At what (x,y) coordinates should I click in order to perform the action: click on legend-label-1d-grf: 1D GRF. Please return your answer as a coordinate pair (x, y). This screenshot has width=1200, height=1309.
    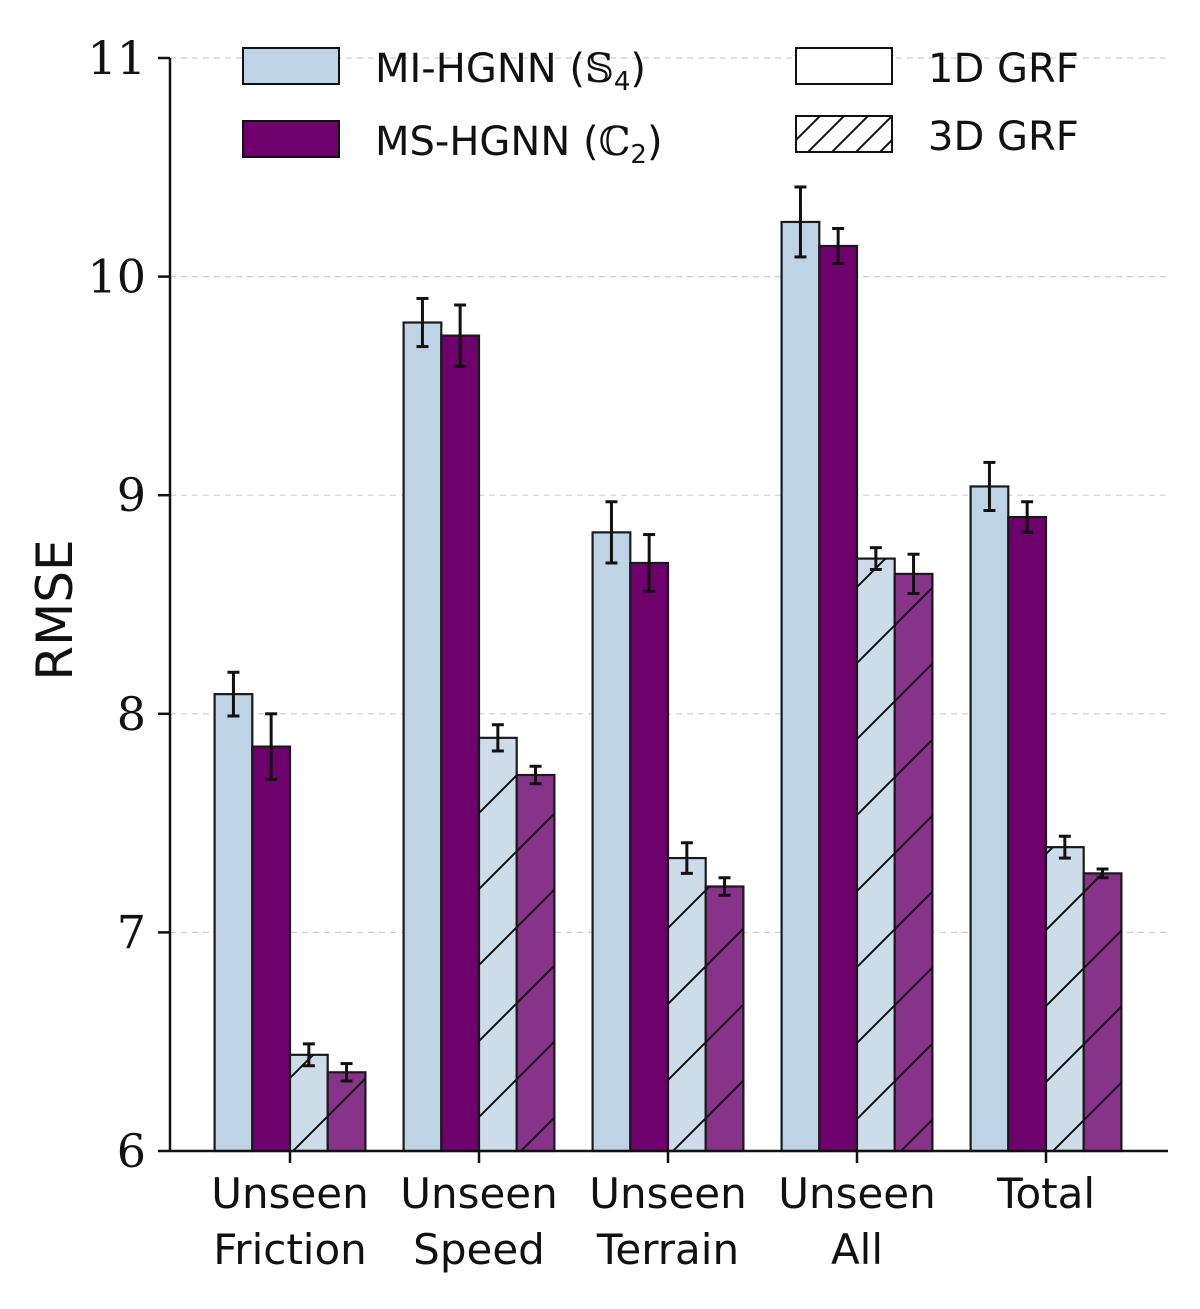
    Looking at the image, I should click on (1003, 69).